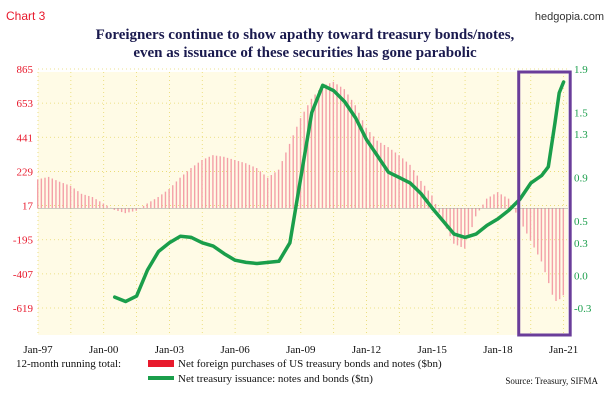  What do you see at coordinates (28, 207) in the screenshot?
I see `y-tick-left: 17` at bounding box center [28, 207].